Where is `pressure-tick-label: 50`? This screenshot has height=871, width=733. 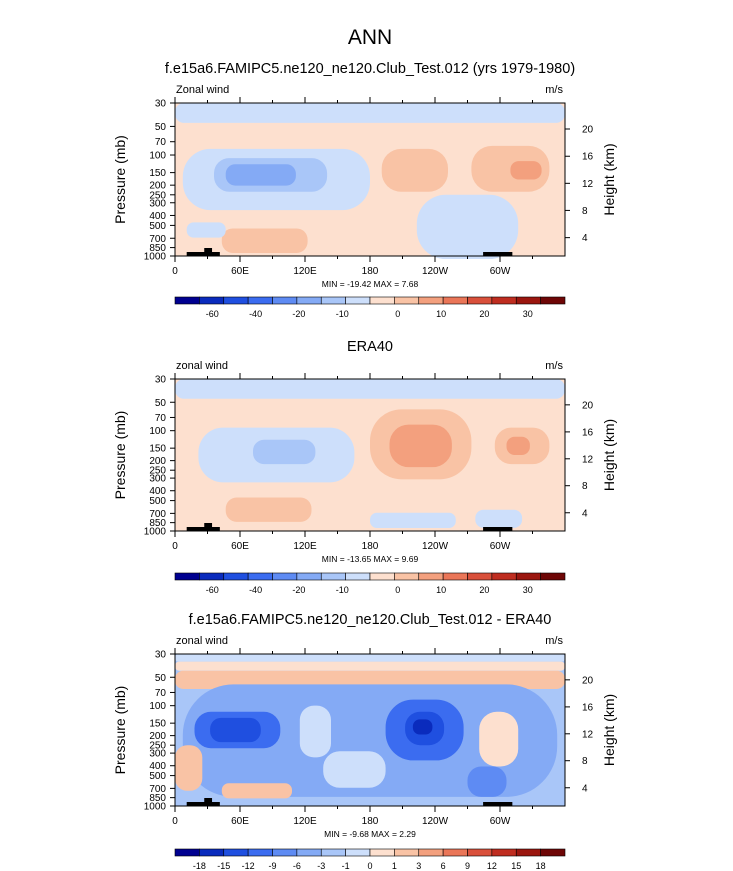
pressure-tick-label: 50 is located at coordinates (161, 678).